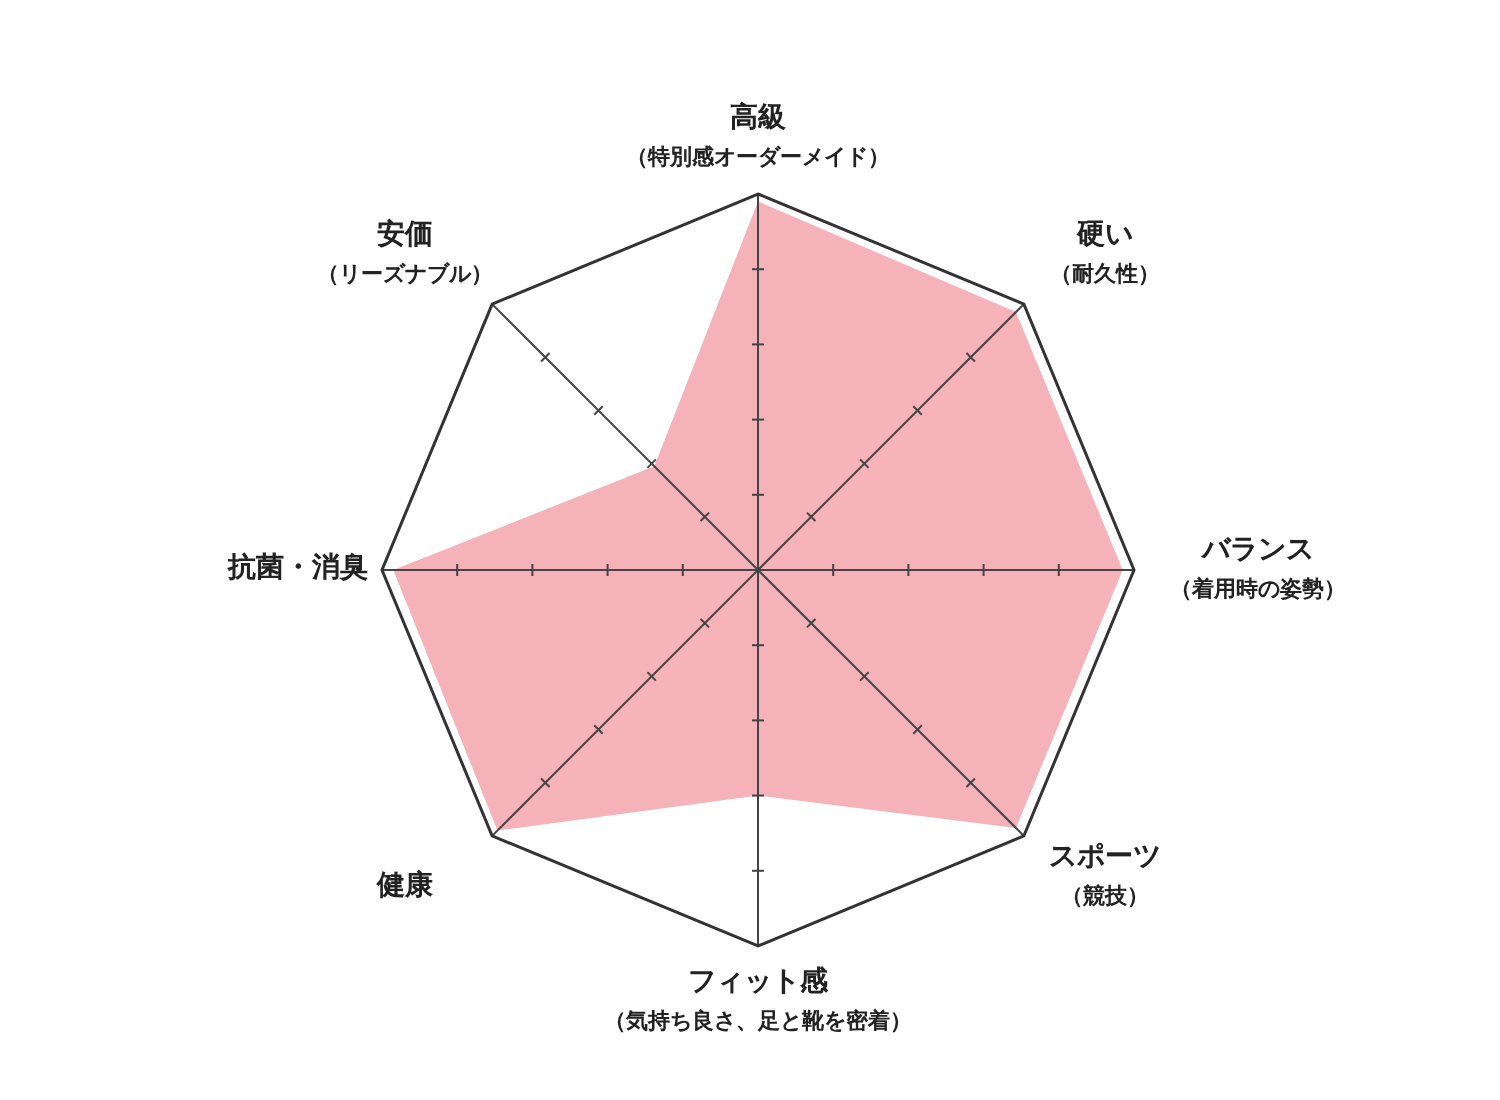  Describe the element at coordinates (405, 885) in the screenshot. I see `spoke-label: 健康` at that location.